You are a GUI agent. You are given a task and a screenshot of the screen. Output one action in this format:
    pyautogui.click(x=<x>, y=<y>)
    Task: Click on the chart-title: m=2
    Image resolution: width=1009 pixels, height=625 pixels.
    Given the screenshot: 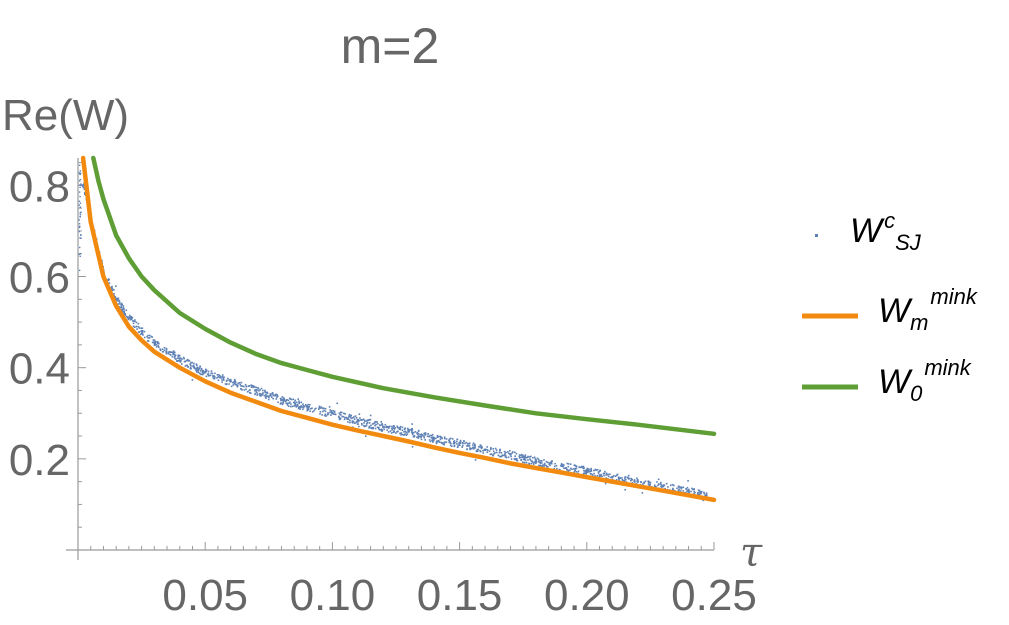 What is the action you would take?
    pyautogui.click(x=390, y=46)
    